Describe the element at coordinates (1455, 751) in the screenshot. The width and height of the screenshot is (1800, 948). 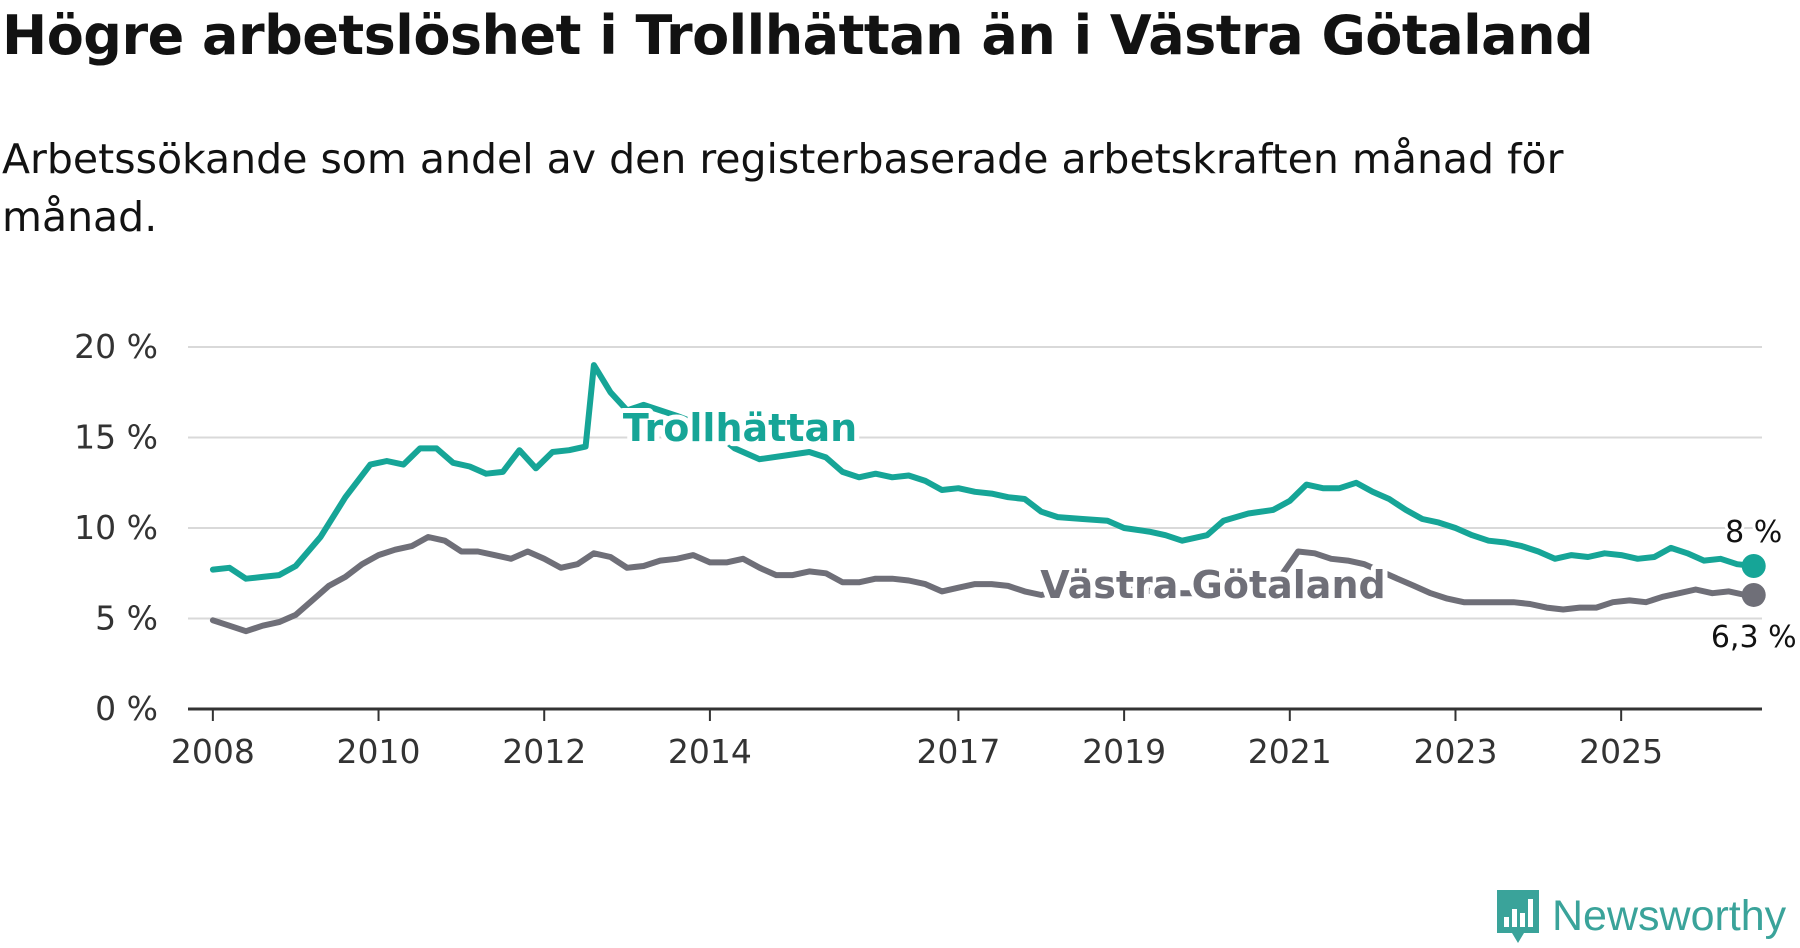
I see `x-tick-label: 2023` at that location.